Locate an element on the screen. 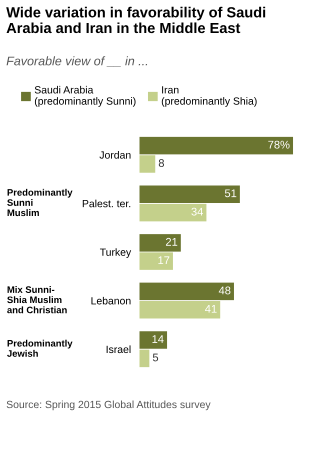  data-label: 78% is located at coordinates (279, 144).